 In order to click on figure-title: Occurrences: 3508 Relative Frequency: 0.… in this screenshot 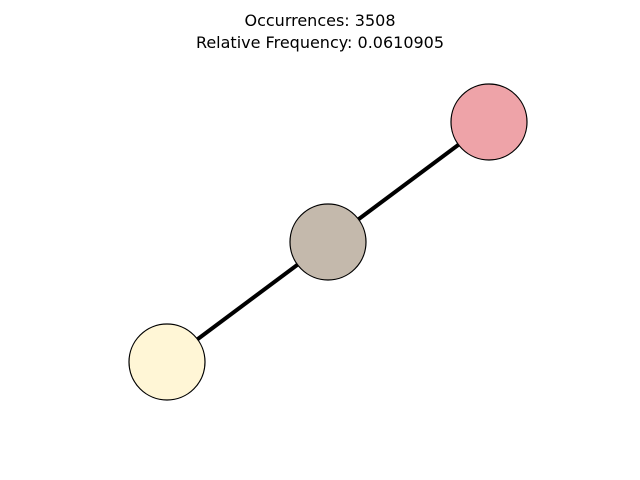, I will do `click(320, 32)`.